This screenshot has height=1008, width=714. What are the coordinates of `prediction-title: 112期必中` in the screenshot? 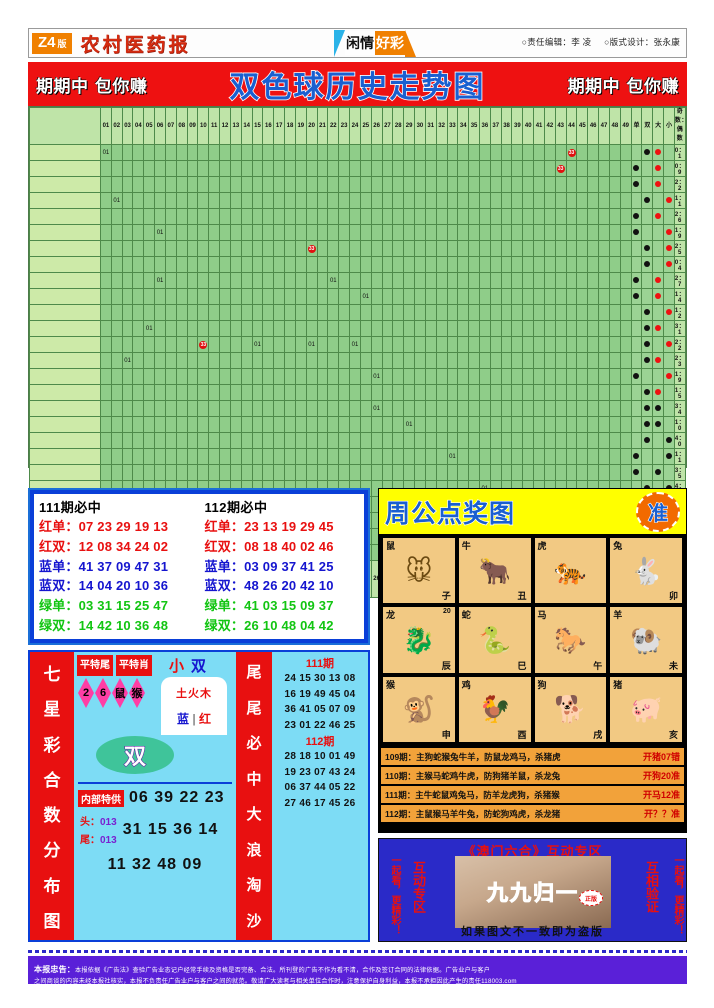 It's located at (236, 507).